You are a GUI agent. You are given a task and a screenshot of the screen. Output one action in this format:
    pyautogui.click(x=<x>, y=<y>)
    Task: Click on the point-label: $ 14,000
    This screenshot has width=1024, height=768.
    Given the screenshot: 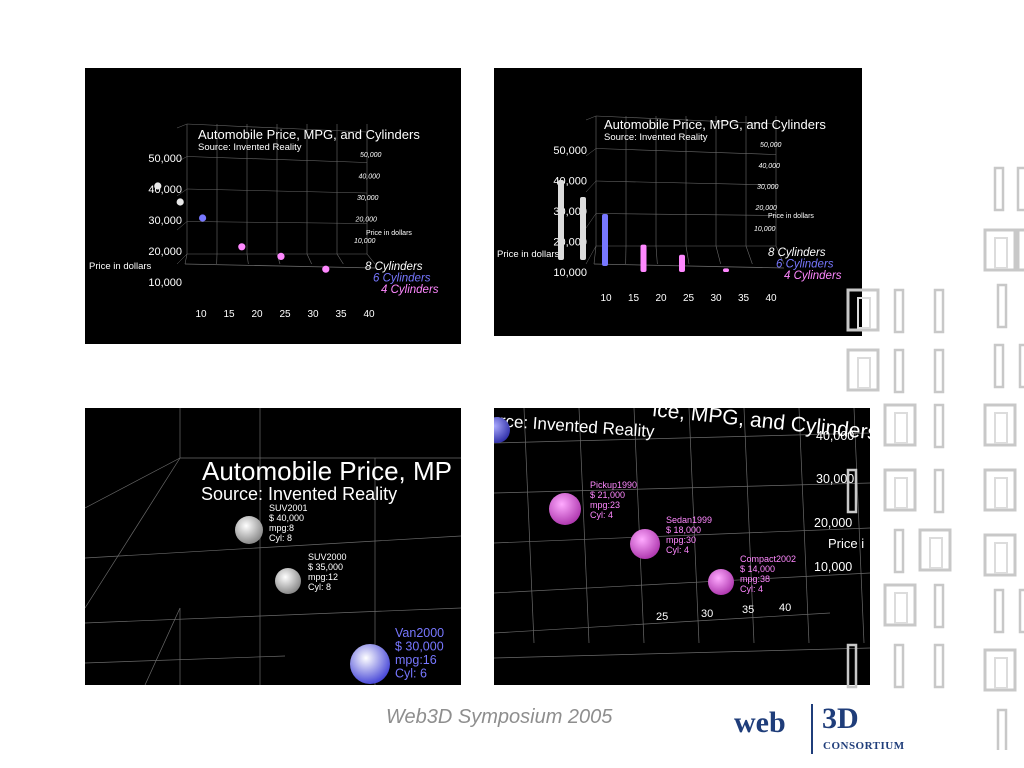 What is the action you would take?
    pyautogui.click(x=757, y=569)
    